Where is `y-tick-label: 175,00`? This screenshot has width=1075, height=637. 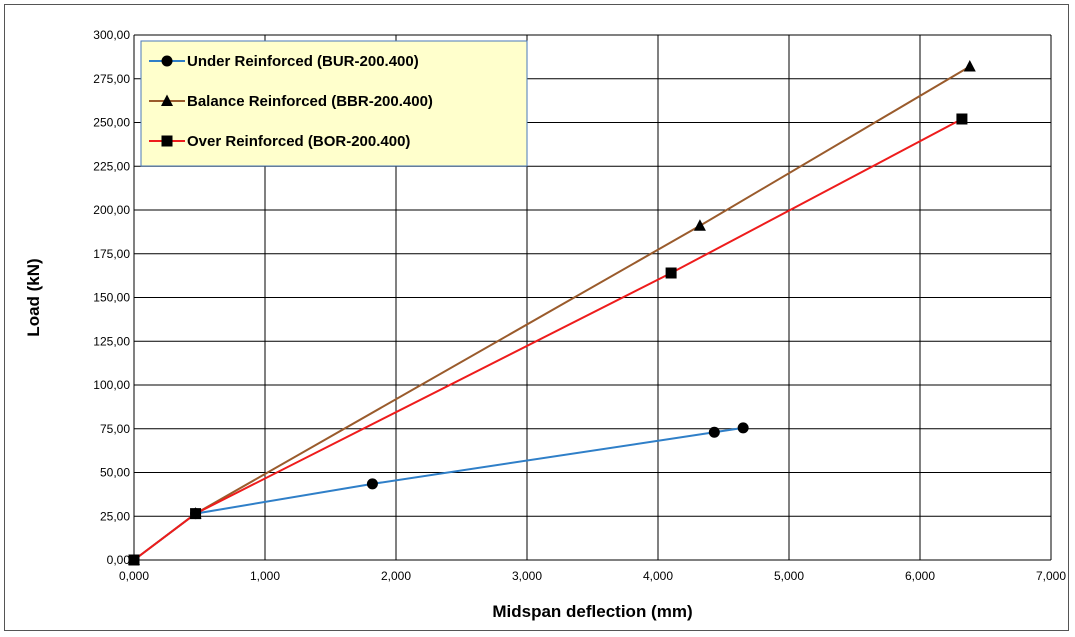
y-tick-label: 175,00 is located at coordinates (111, 254).